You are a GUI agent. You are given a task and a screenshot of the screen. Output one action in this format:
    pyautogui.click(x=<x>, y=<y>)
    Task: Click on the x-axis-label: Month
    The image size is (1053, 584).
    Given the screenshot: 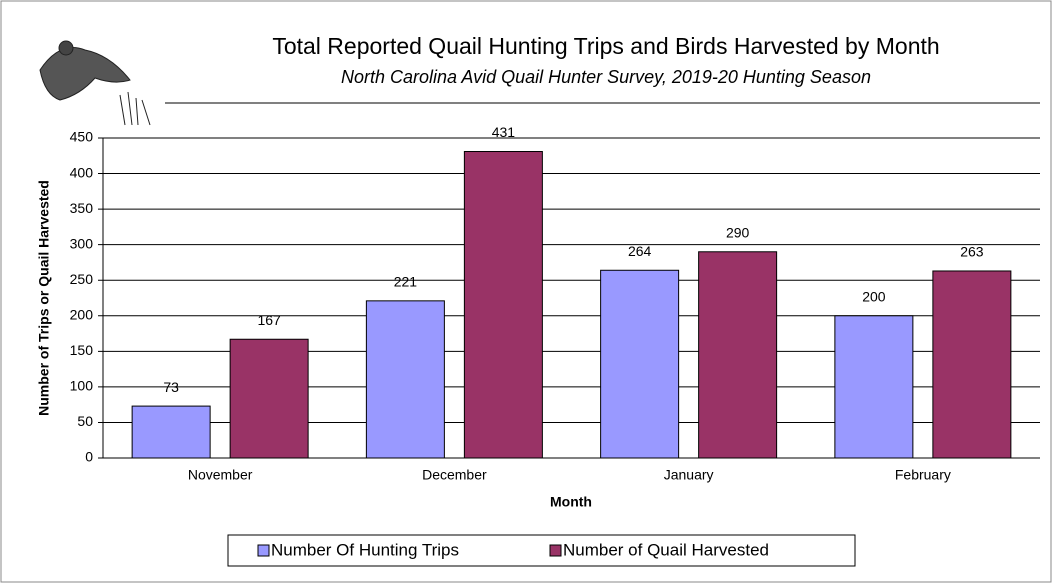 What is the action you would take?
    pyautogui.click(x=571, y=502)
    